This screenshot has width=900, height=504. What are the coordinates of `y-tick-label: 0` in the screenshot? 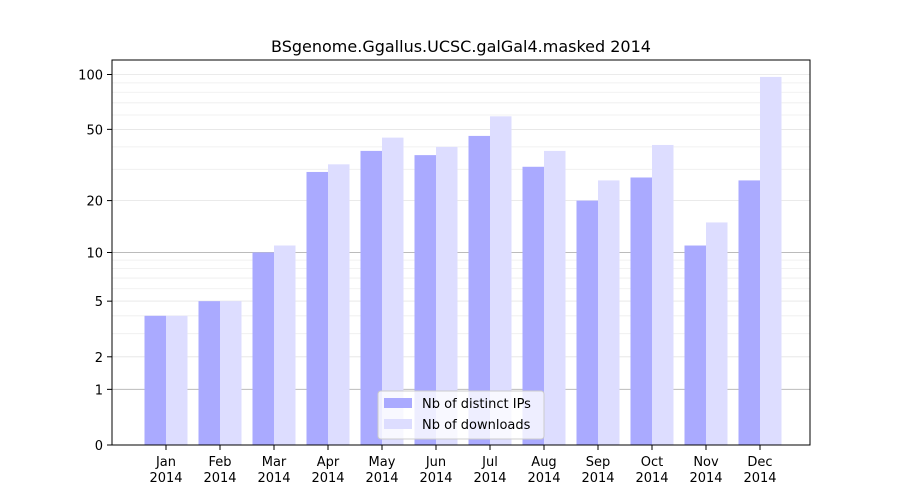 It's located at (99, 446).